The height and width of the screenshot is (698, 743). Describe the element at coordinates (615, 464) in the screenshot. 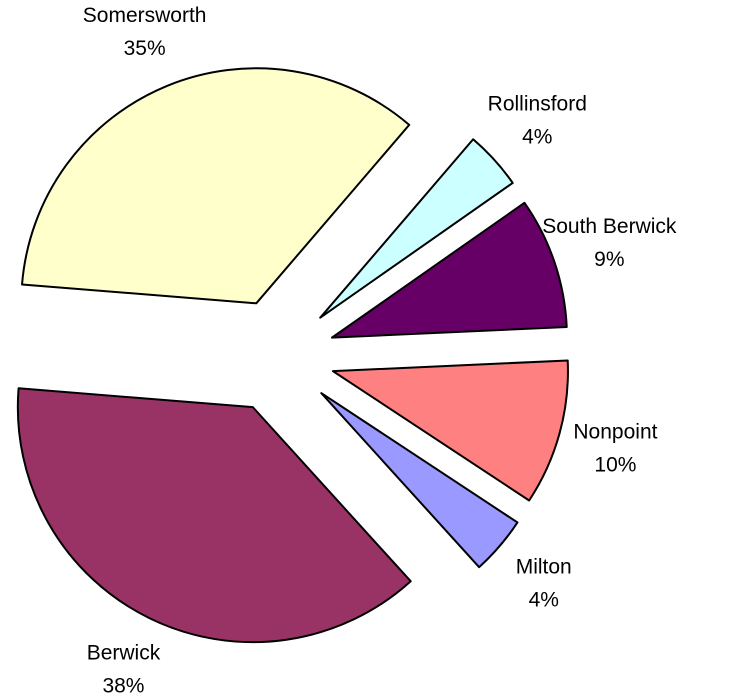

I see `slice-value-label: 10%` at that location.